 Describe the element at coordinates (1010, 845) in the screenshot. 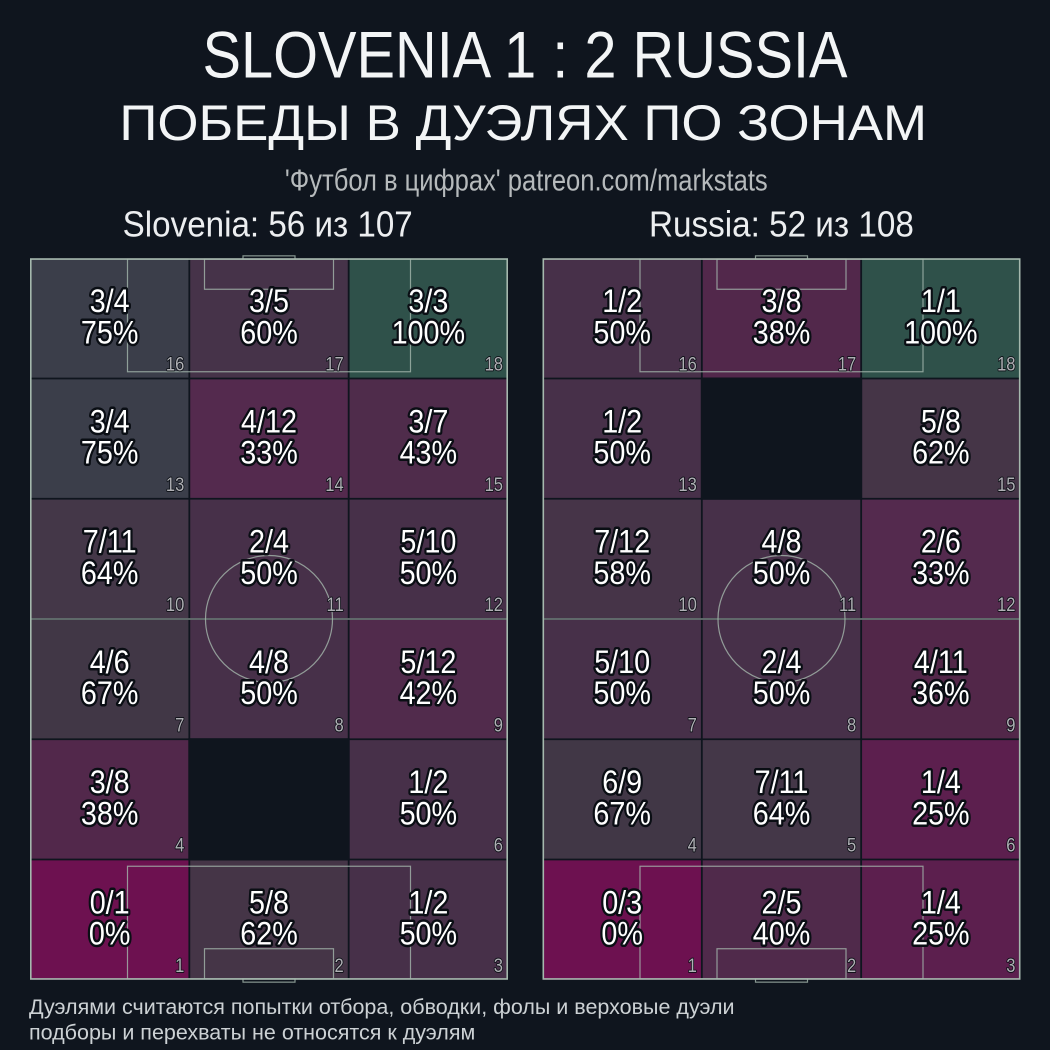

I see `svg-text: 6` at that location.